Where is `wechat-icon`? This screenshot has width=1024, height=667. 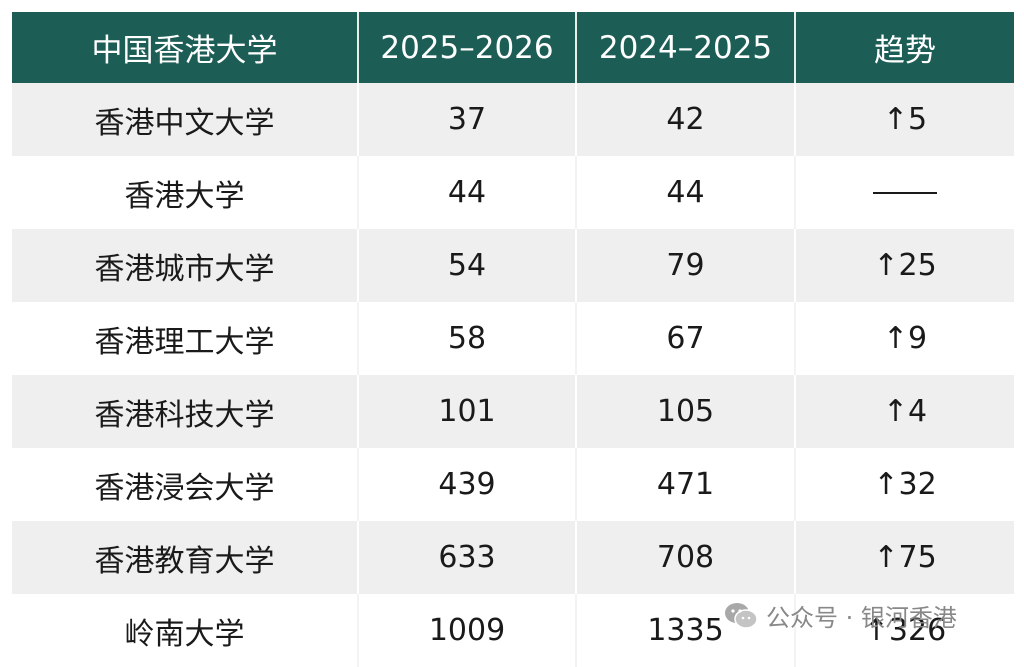
wechat-icon is located at coordinates (741, 615).